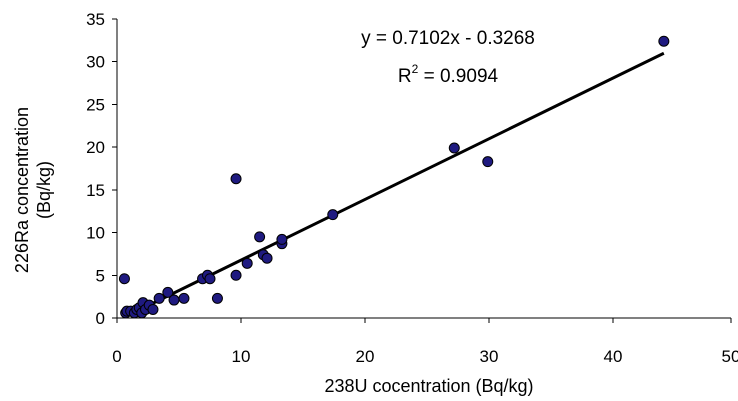 The image size is (738, 401). What do you see at coordinates (95, 62) in the screenshot?
I see `y-tick-label: 30` at bounding box center [95, 62].